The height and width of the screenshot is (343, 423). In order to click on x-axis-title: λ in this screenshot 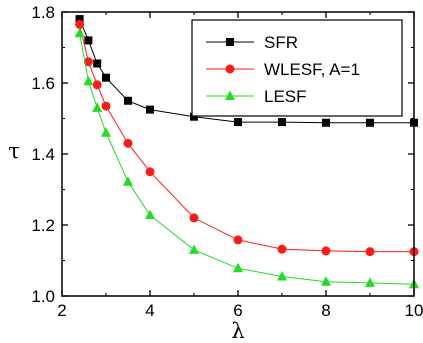, I will do `click(237, 331)`.